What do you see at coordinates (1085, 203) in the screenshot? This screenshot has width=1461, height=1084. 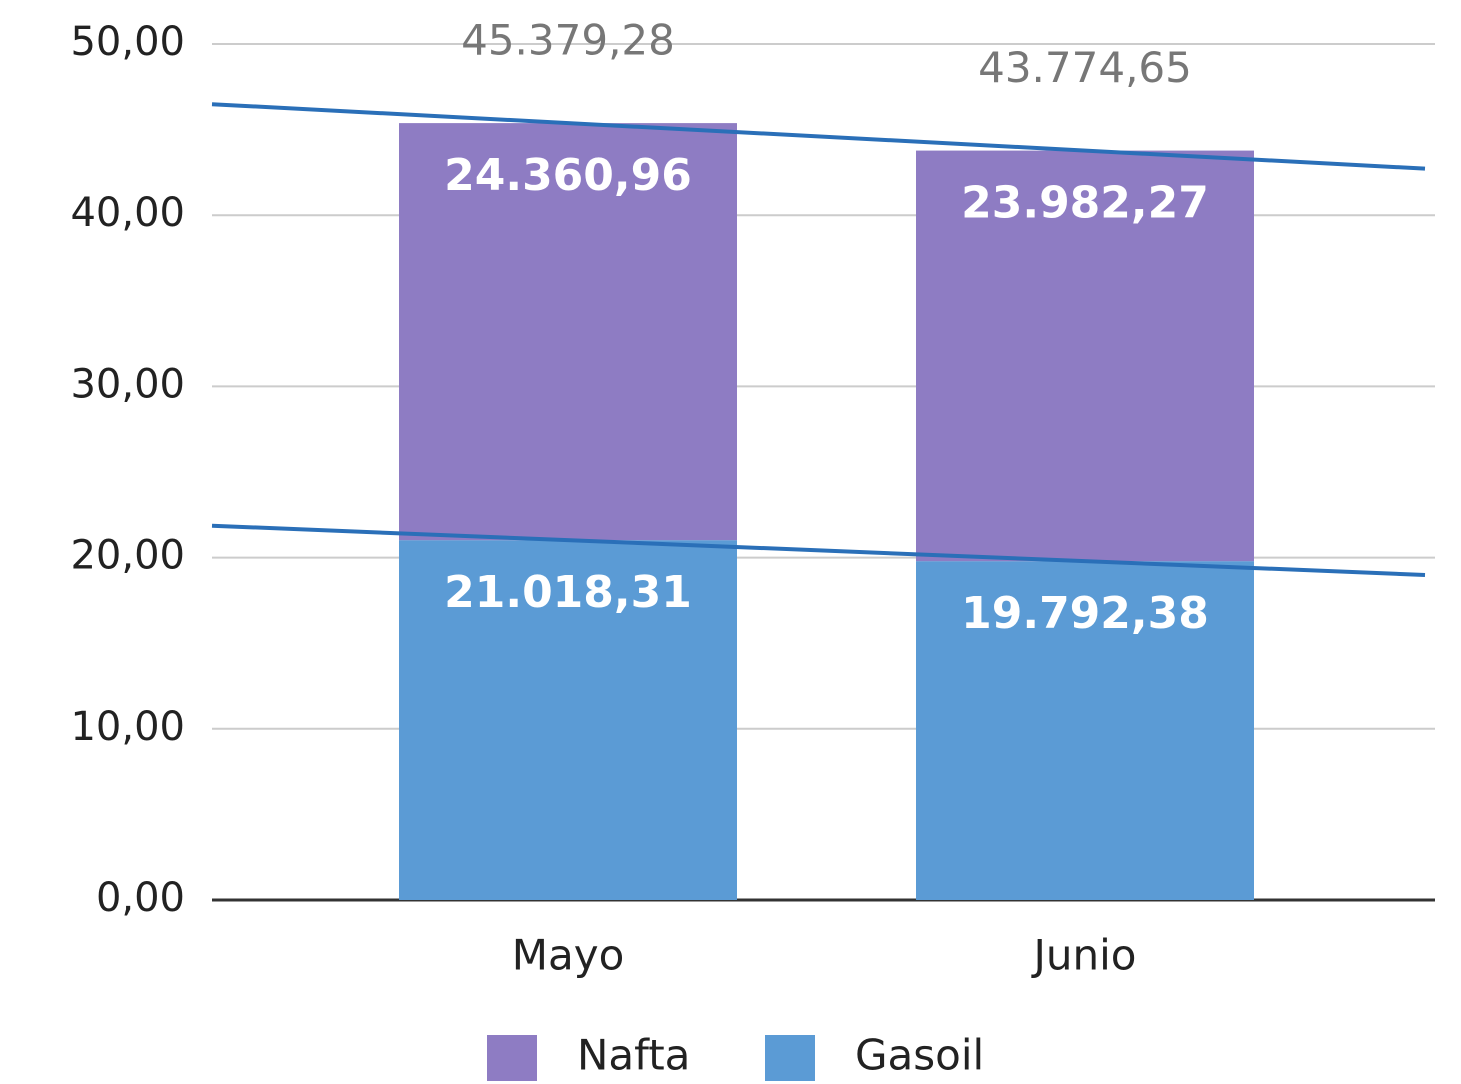 I see `data-label: 23.982,27` at bounding box center [1085, 203].